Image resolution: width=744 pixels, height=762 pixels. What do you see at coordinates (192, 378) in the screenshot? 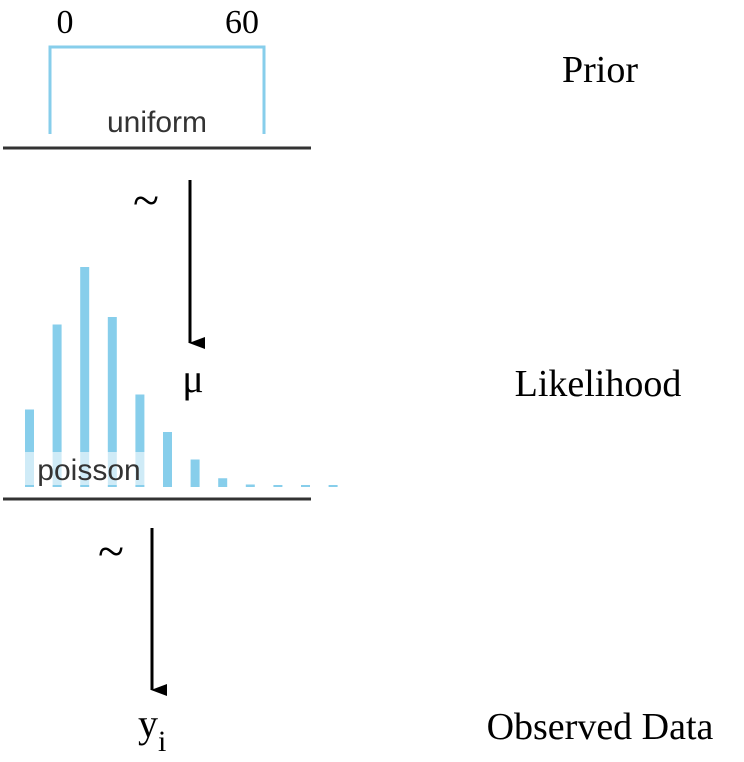
I see `mu-parameter-symbol: μ` at bounding box center [192, 378].